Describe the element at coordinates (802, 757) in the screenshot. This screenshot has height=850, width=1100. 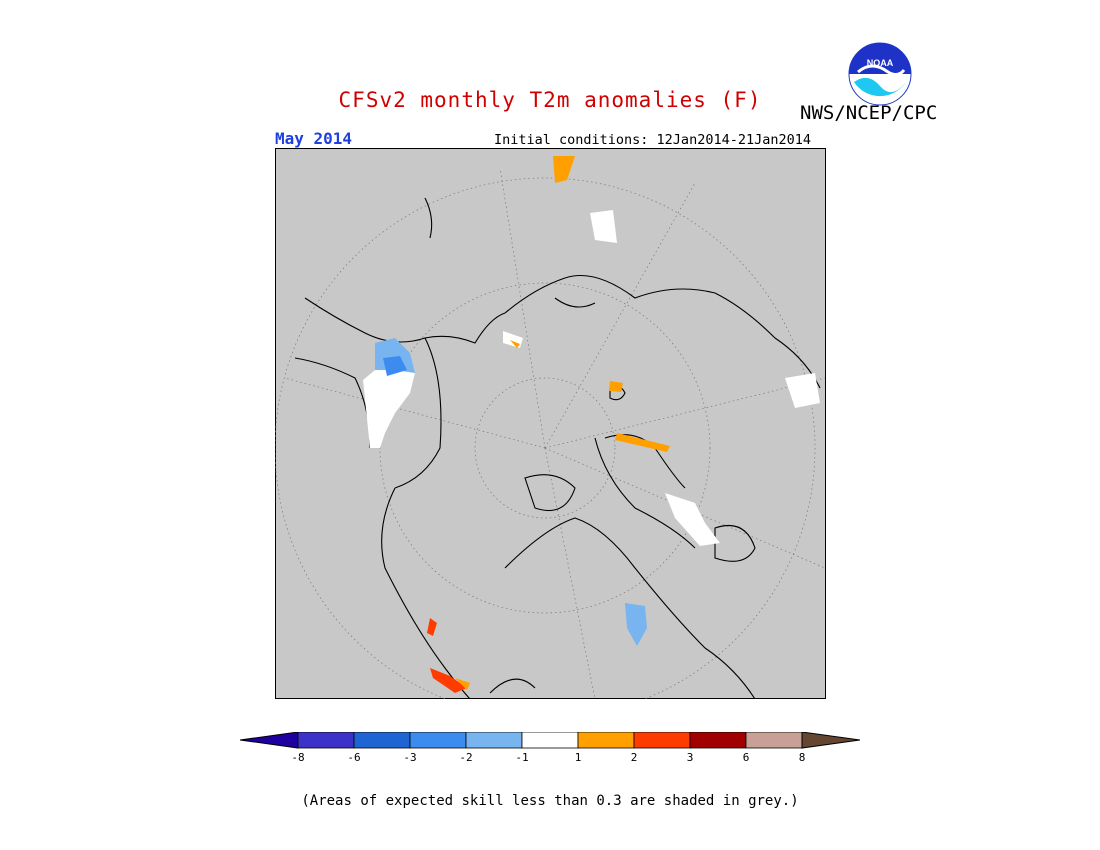
I see `legend-tick-label: 8` at that location.